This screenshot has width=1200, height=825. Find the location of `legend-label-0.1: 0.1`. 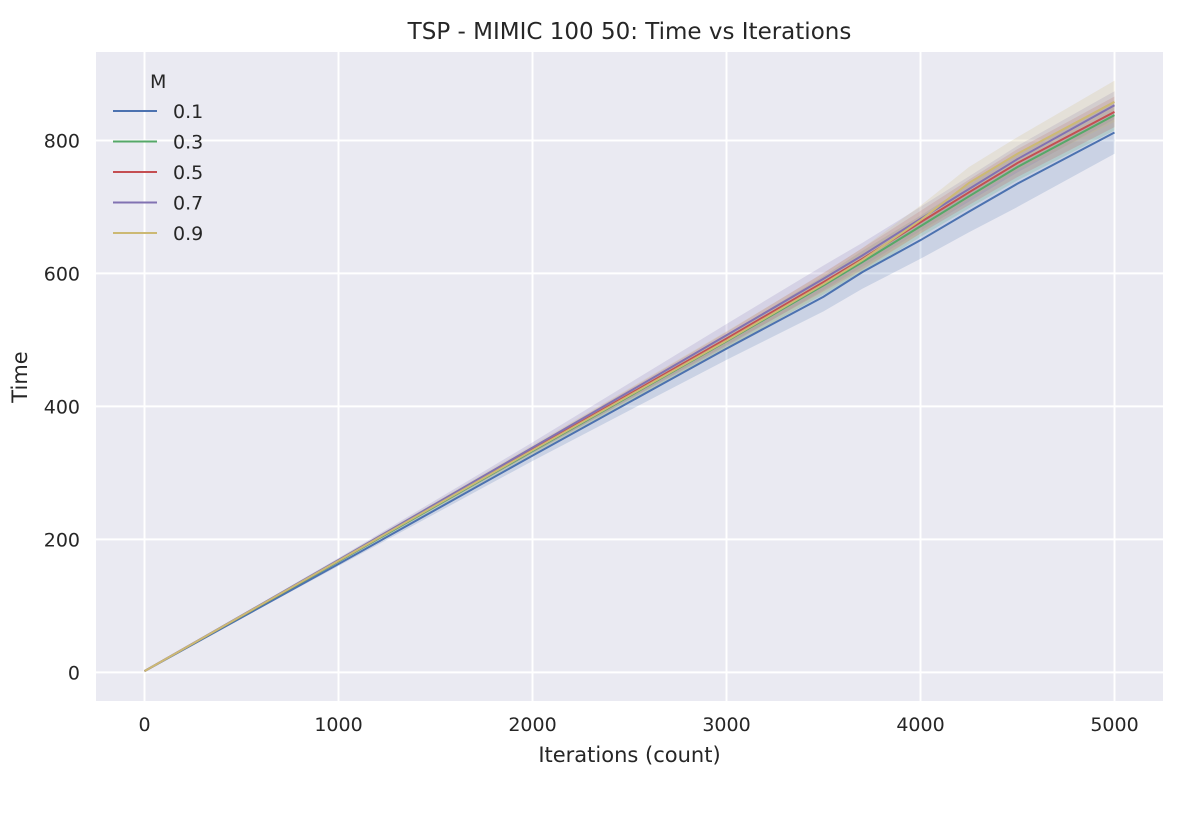

legend-label-0.1: 0.1 is located at coordinates (188, 112).